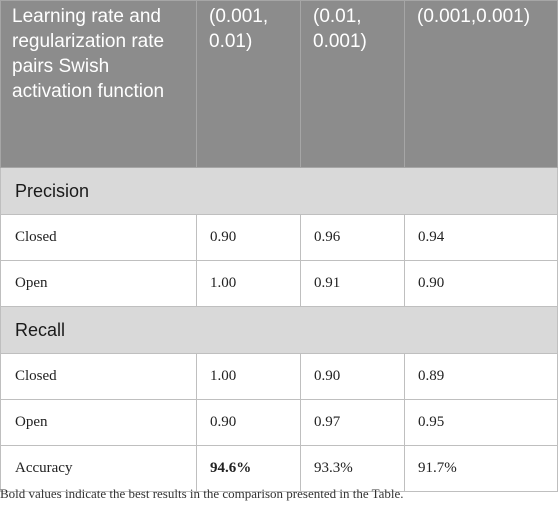  Describe the element at coordinates (481, 468) in the screenshot. I see `table-cell: 91.7%` at that location.